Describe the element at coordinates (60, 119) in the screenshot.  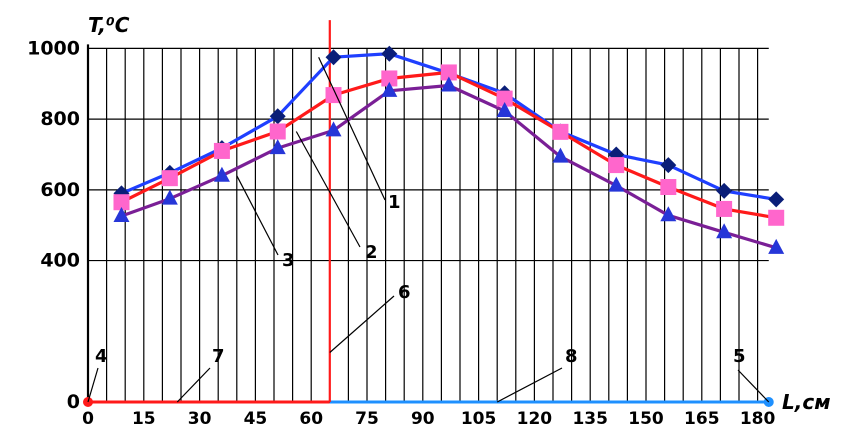
I see `y-tick-label: 800` at that location.